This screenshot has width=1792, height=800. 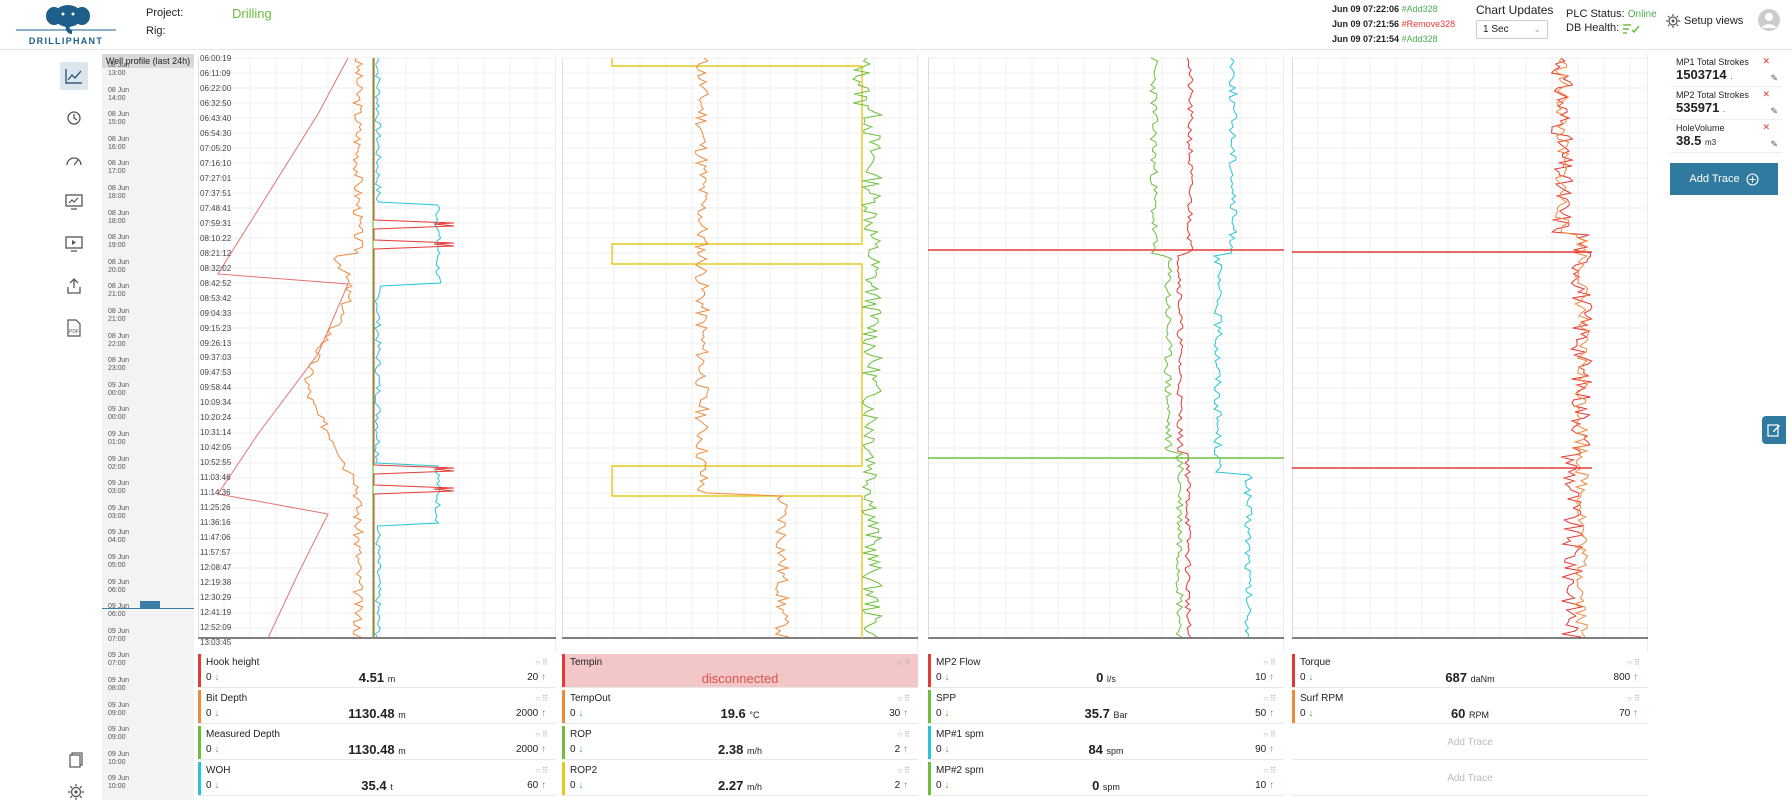 What do you see at coordinates (1769, 20) in the screenshot?
I see `avatar` at bounding box center [1769, 20].